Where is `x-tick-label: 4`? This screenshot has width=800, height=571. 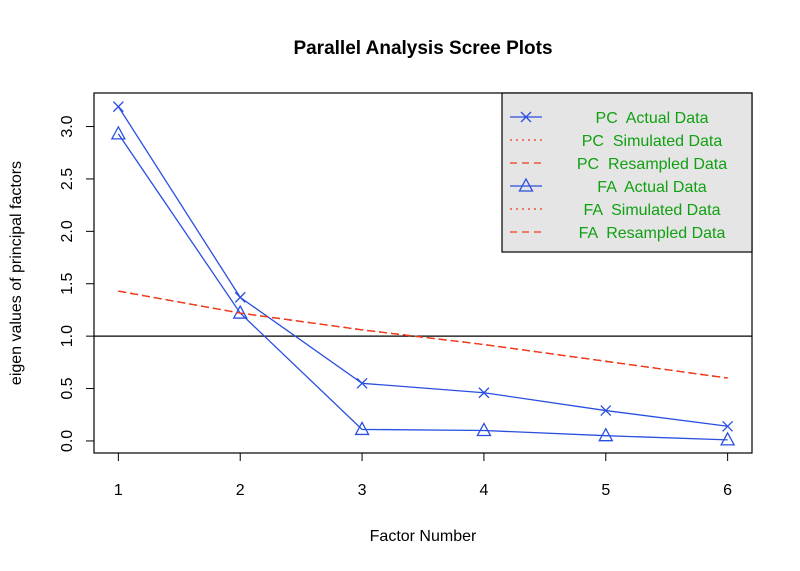
x-tick-label: 4 is located at coordinates (483, 490).